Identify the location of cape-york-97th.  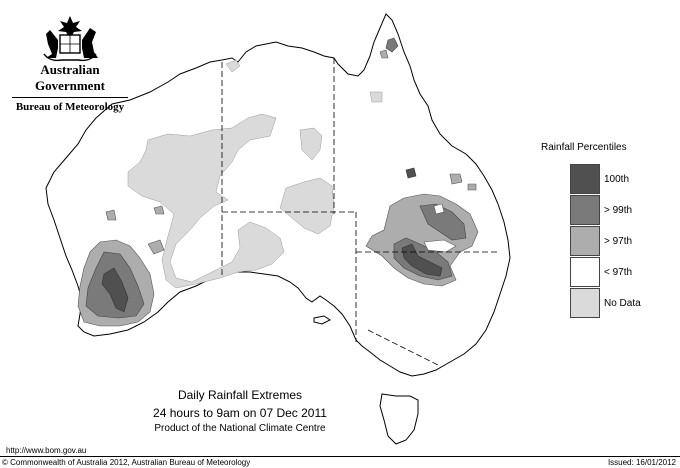
(384, 54).